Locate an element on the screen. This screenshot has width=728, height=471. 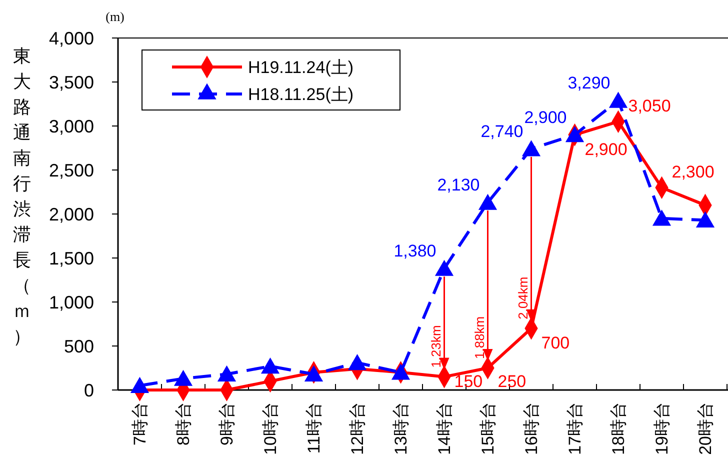
data-label: 700 is located at coordinates (555, 342).